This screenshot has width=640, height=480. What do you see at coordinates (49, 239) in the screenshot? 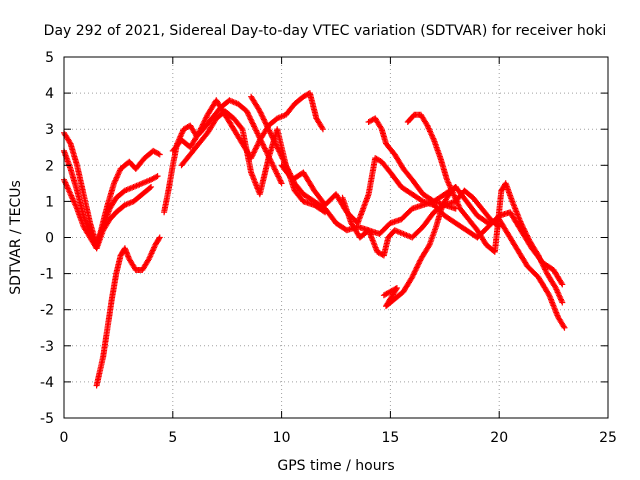
I see `y-tick-label: 0` at bounding box center [49, 239].